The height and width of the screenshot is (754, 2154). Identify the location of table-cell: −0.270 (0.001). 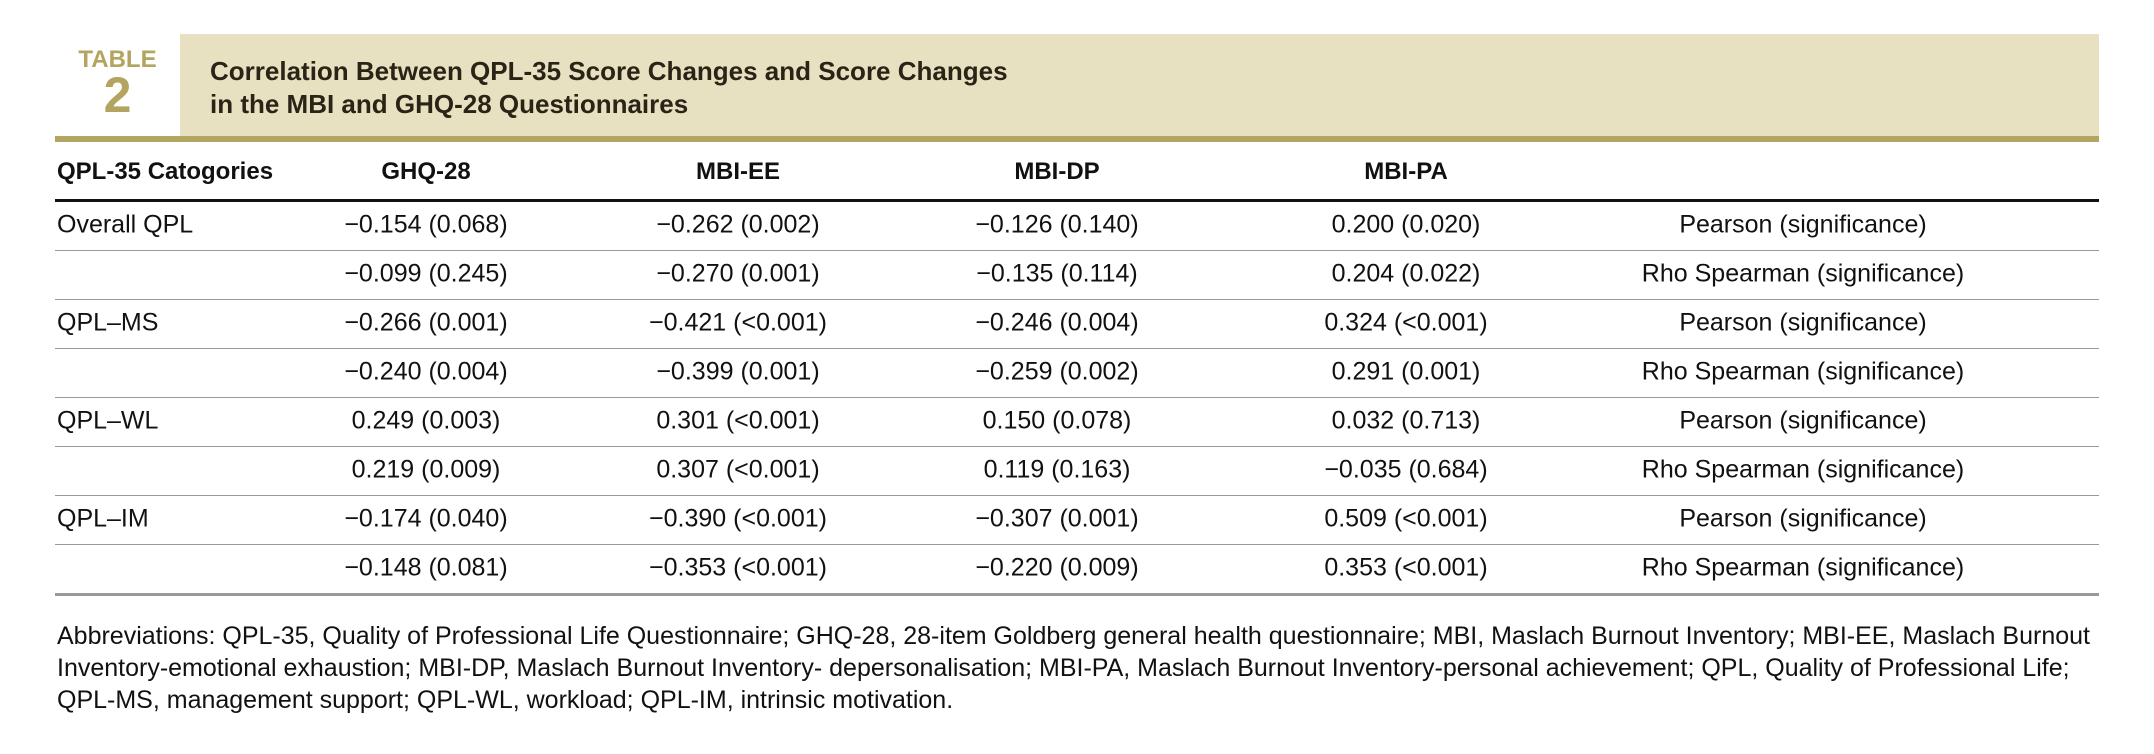
(738, 273).